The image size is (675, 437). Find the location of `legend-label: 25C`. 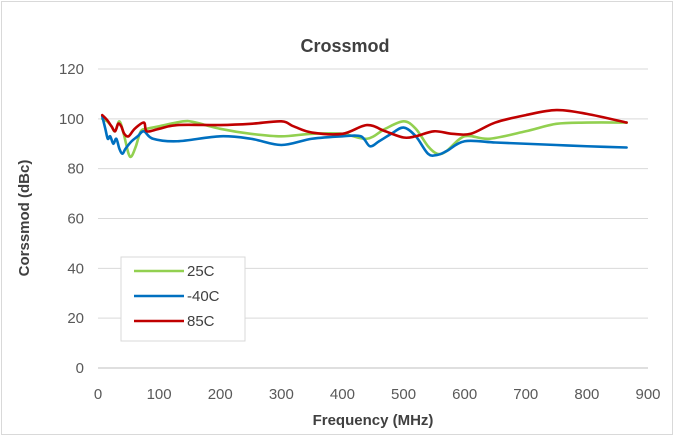

legend-label: 25C is located at coordinates (201, 271).